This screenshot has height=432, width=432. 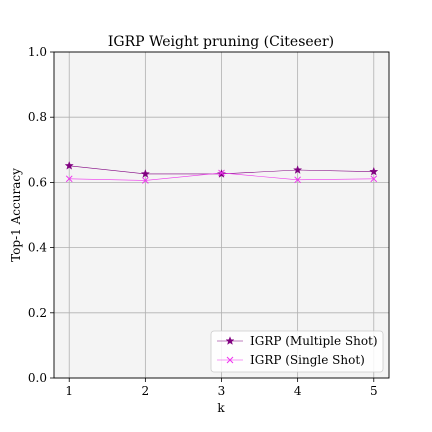 What do you see at coordinates (16, 215) in the screenshot?
I see `y-axis-label: Top-1 Accuracy` at bounding box center [16, 215].